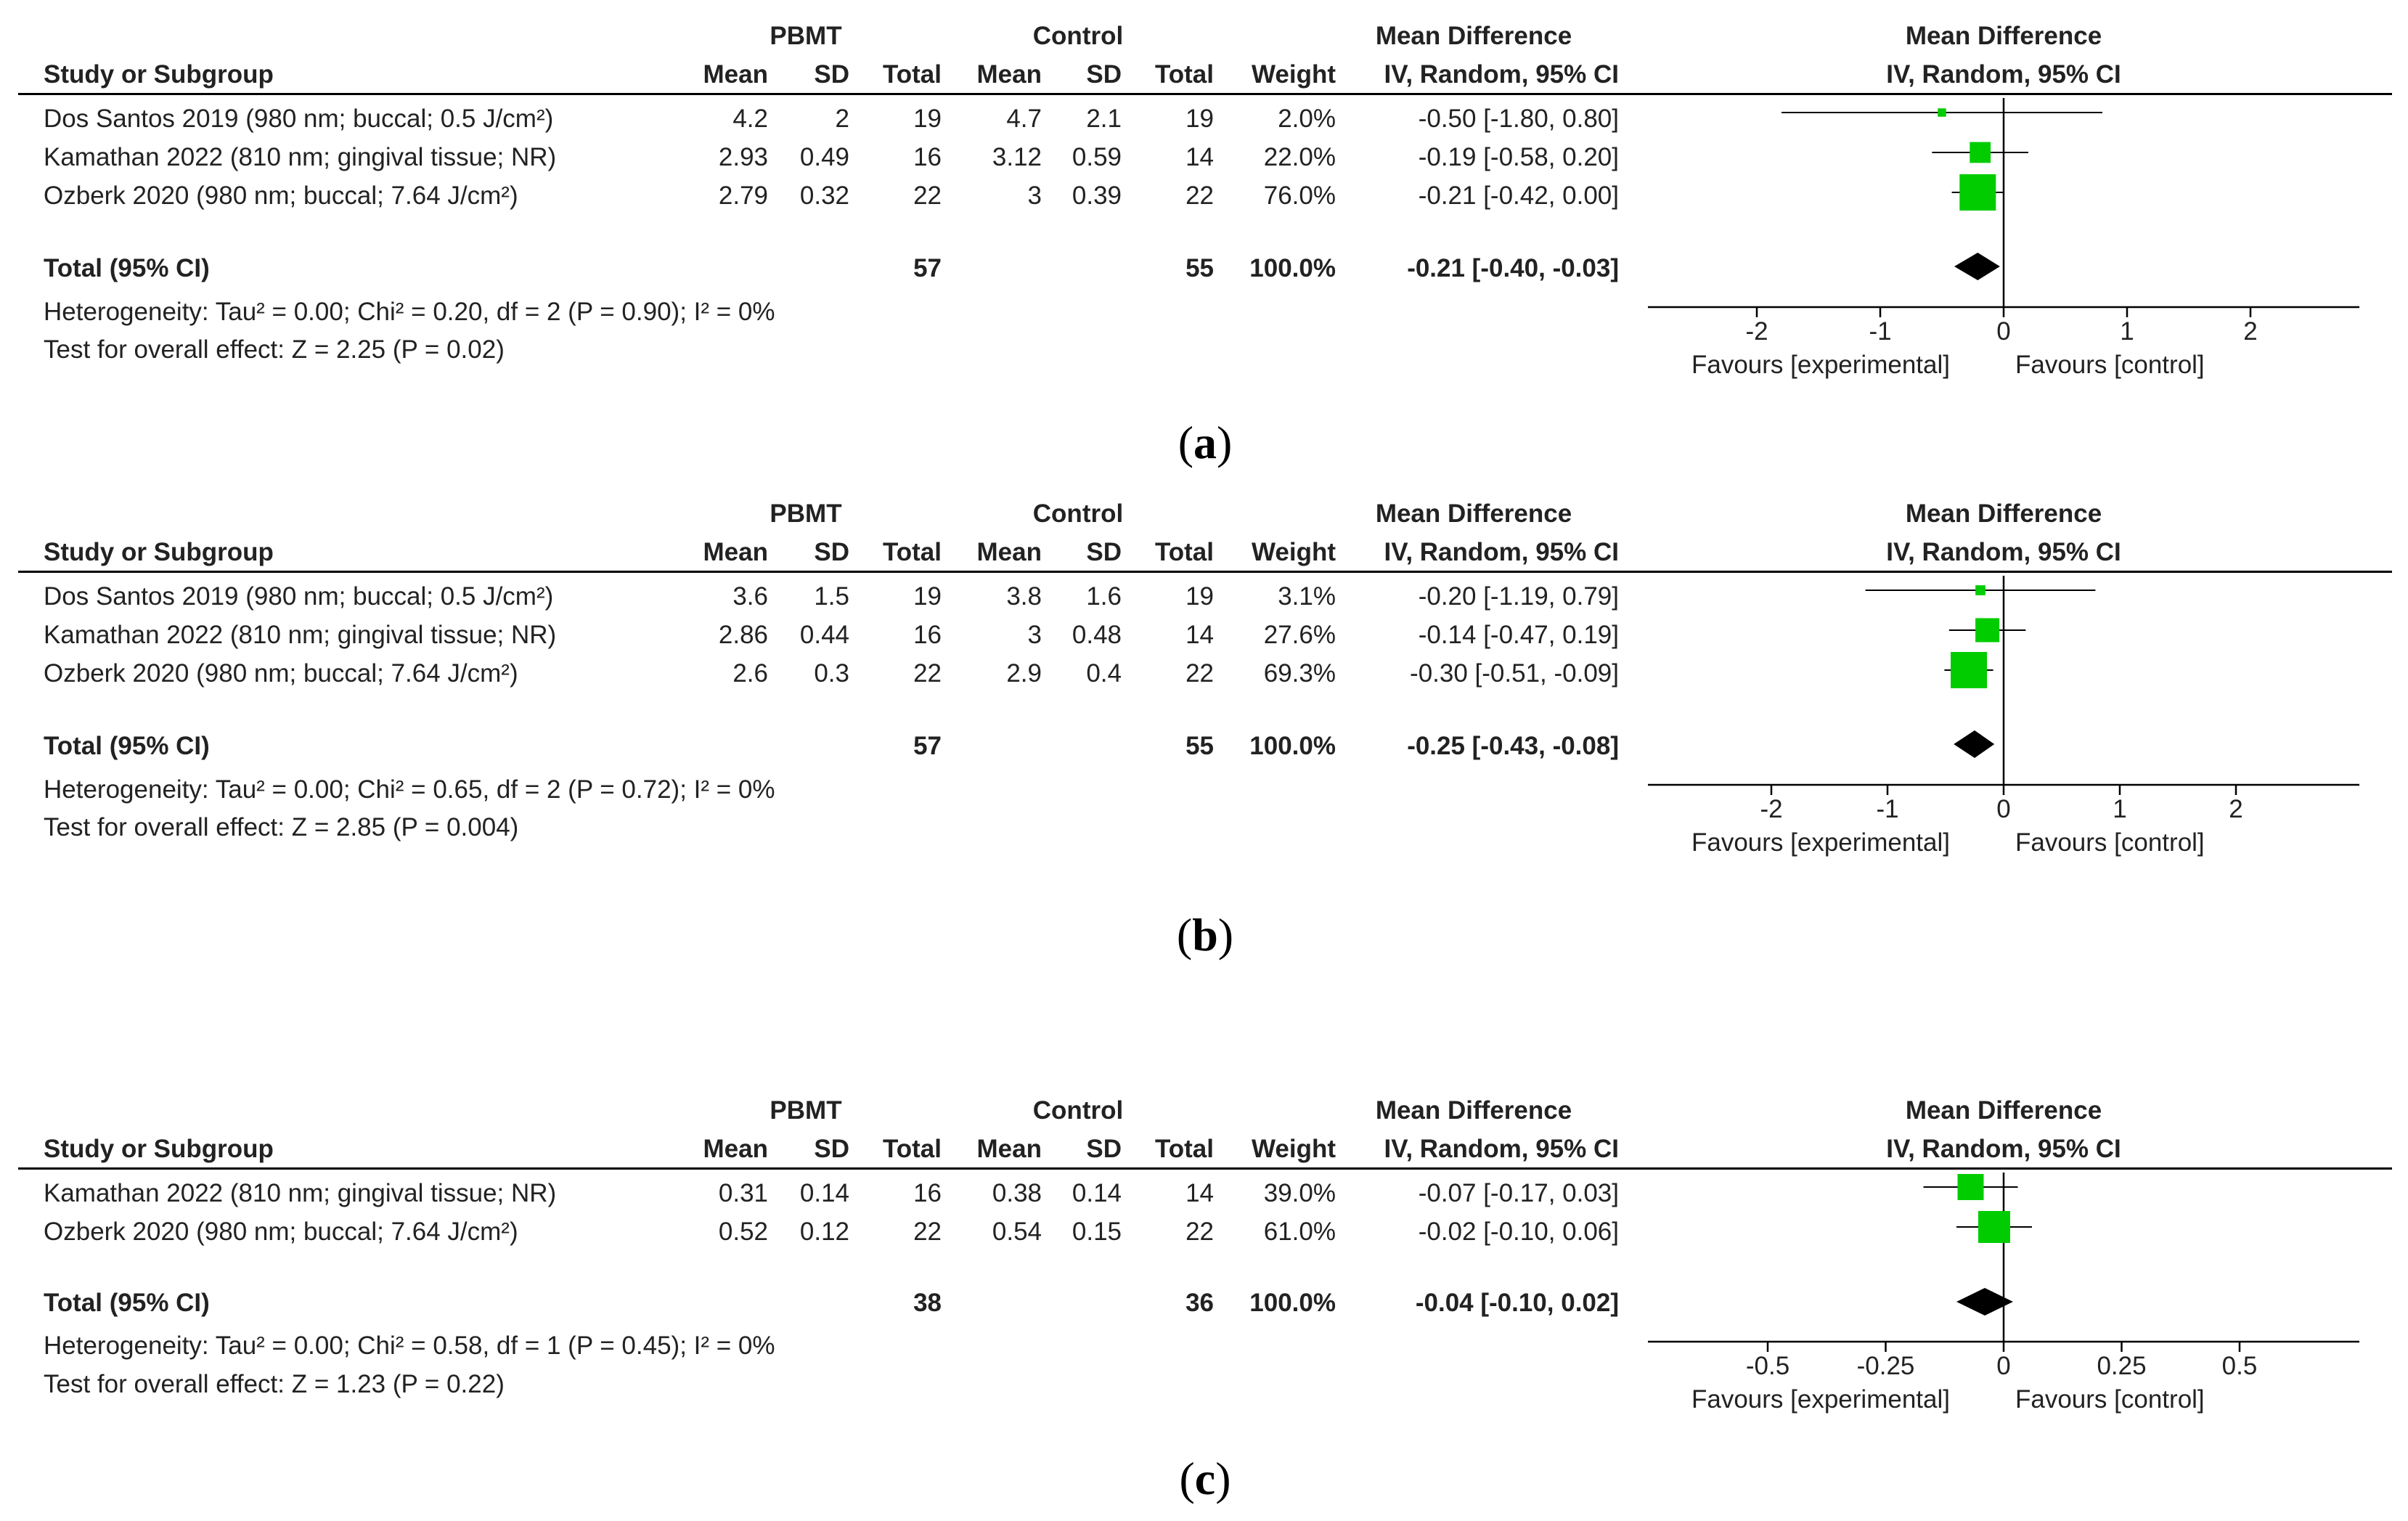  I want to click on ctrl-mean: 0.54, so click(1017, 1232).